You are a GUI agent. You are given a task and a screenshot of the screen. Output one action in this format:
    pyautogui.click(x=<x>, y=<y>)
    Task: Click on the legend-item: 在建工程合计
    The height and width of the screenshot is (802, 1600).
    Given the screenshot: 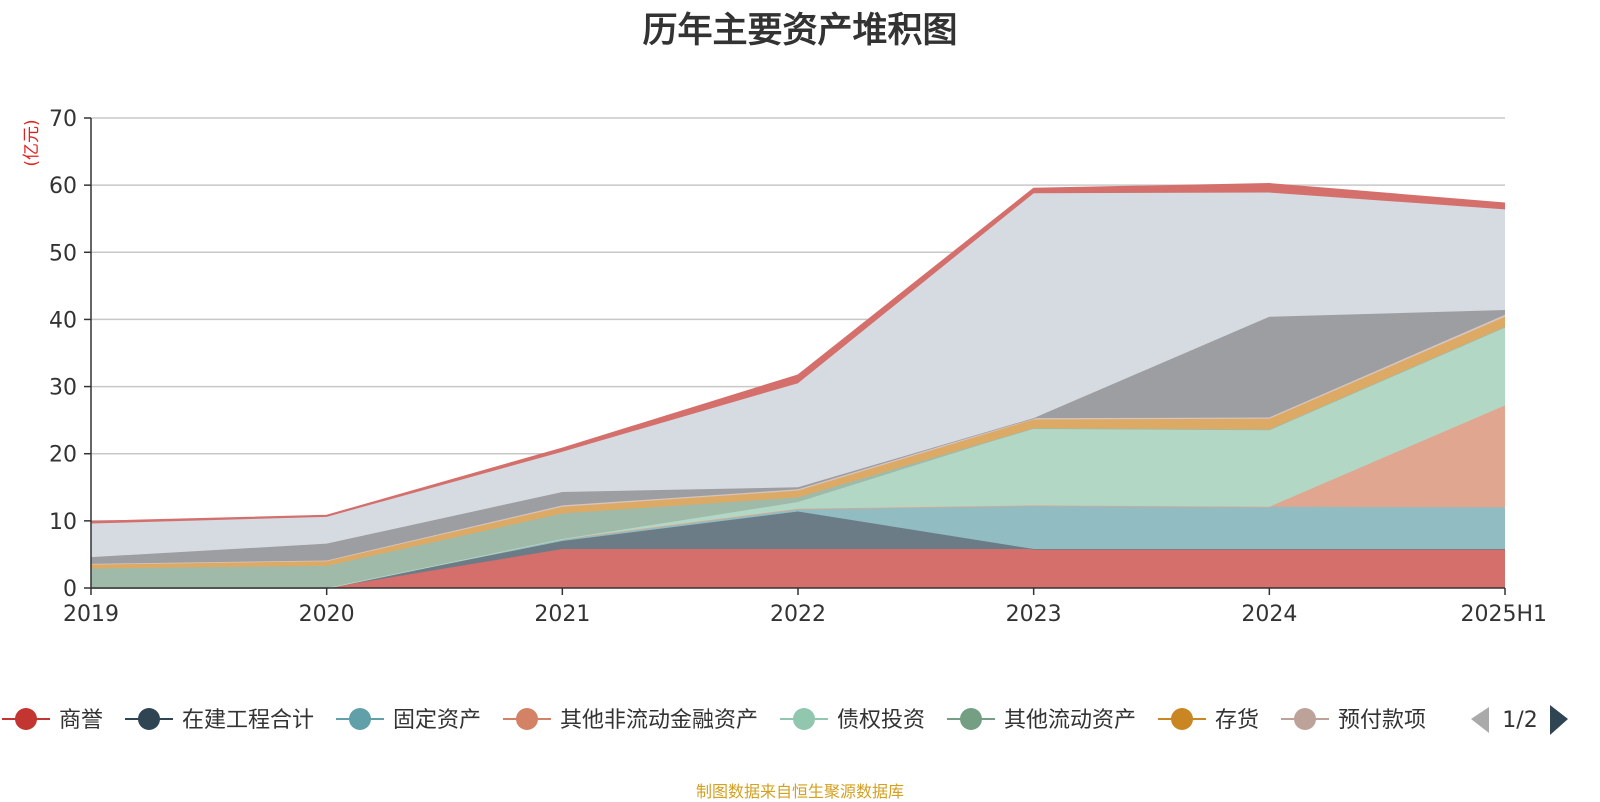 What is the action you would take?
    pyautogui.click(x=219, y=720)
    